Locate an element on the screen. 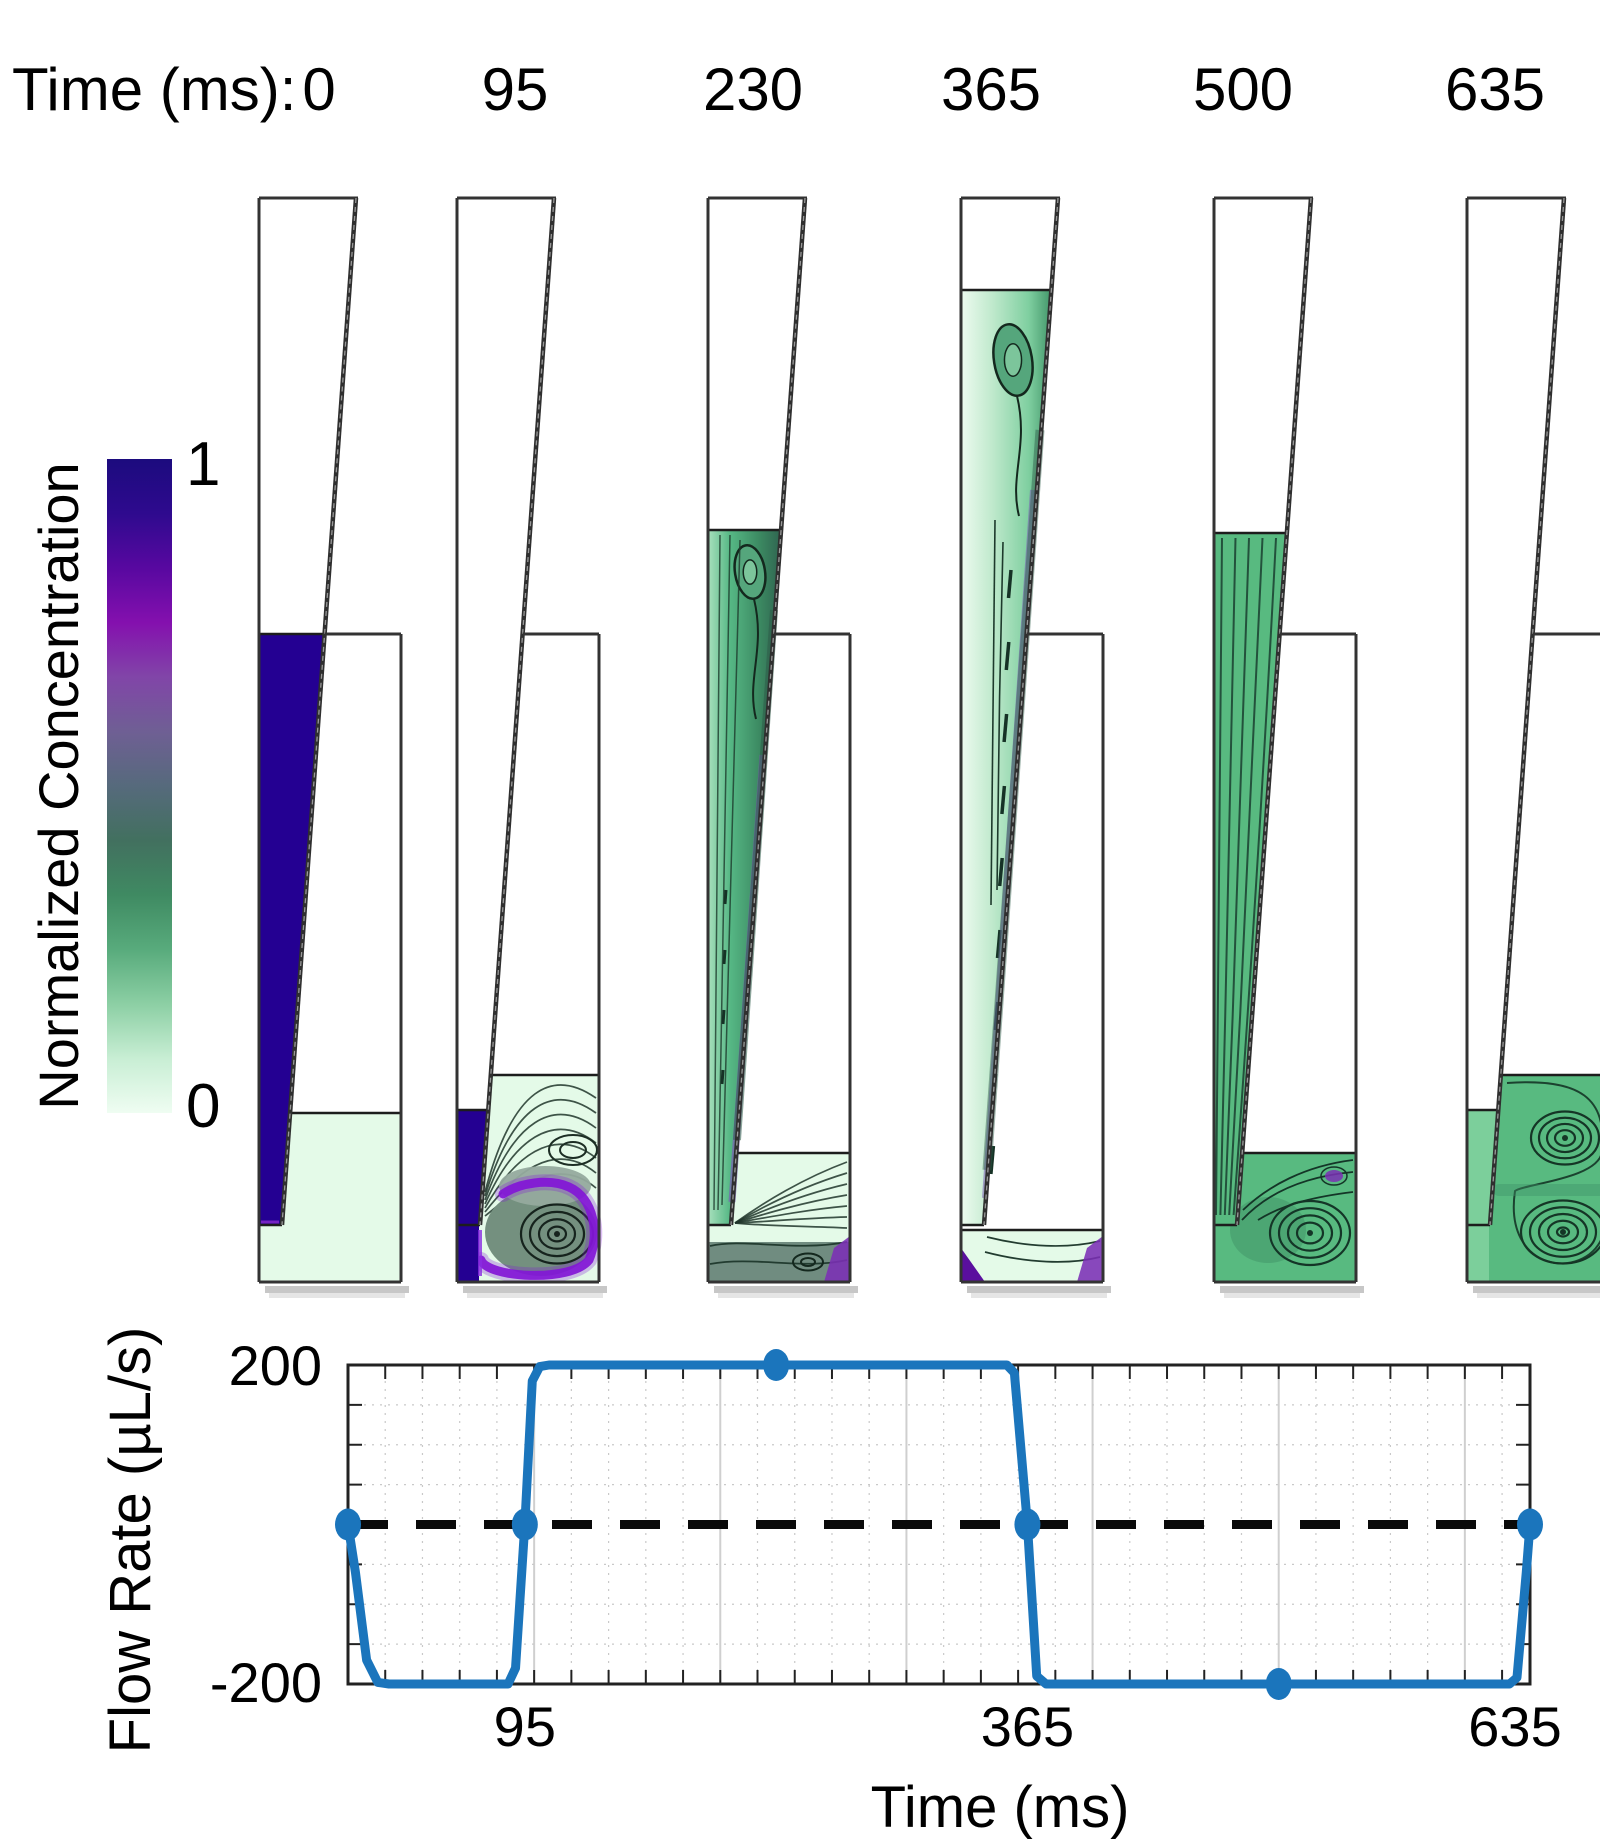 The height and width of the screenshot is (1840, 1600). snapshot-panel-t0 is located at coordinates (333, 747).